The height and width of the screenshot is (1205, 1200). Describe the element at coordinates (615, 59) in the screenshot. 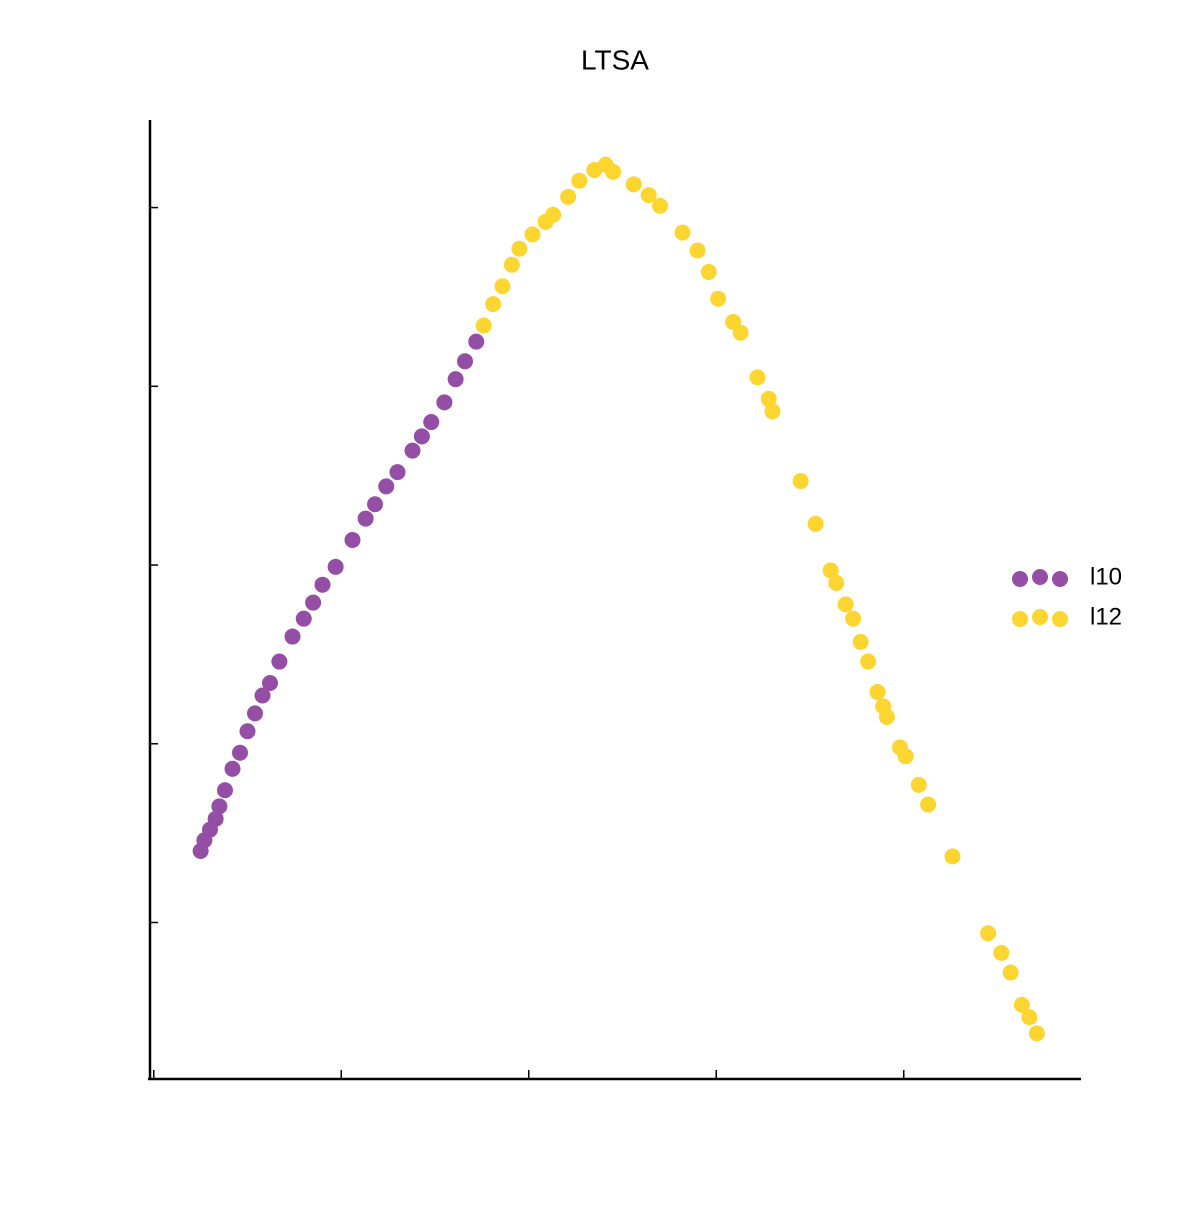

I see `chart-title: LTSA` at that location.